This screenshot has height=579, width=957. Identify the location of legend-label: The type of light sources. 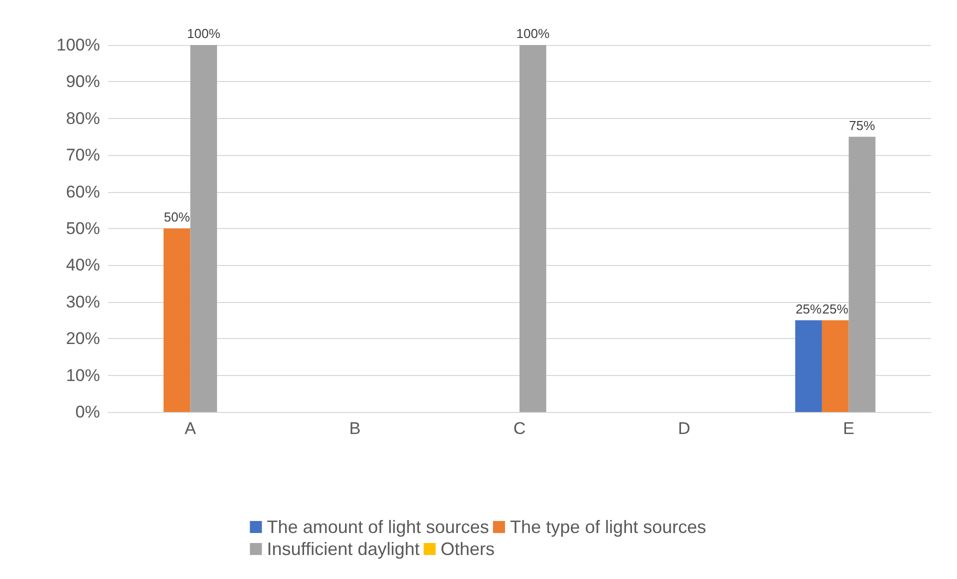
(608, 527).